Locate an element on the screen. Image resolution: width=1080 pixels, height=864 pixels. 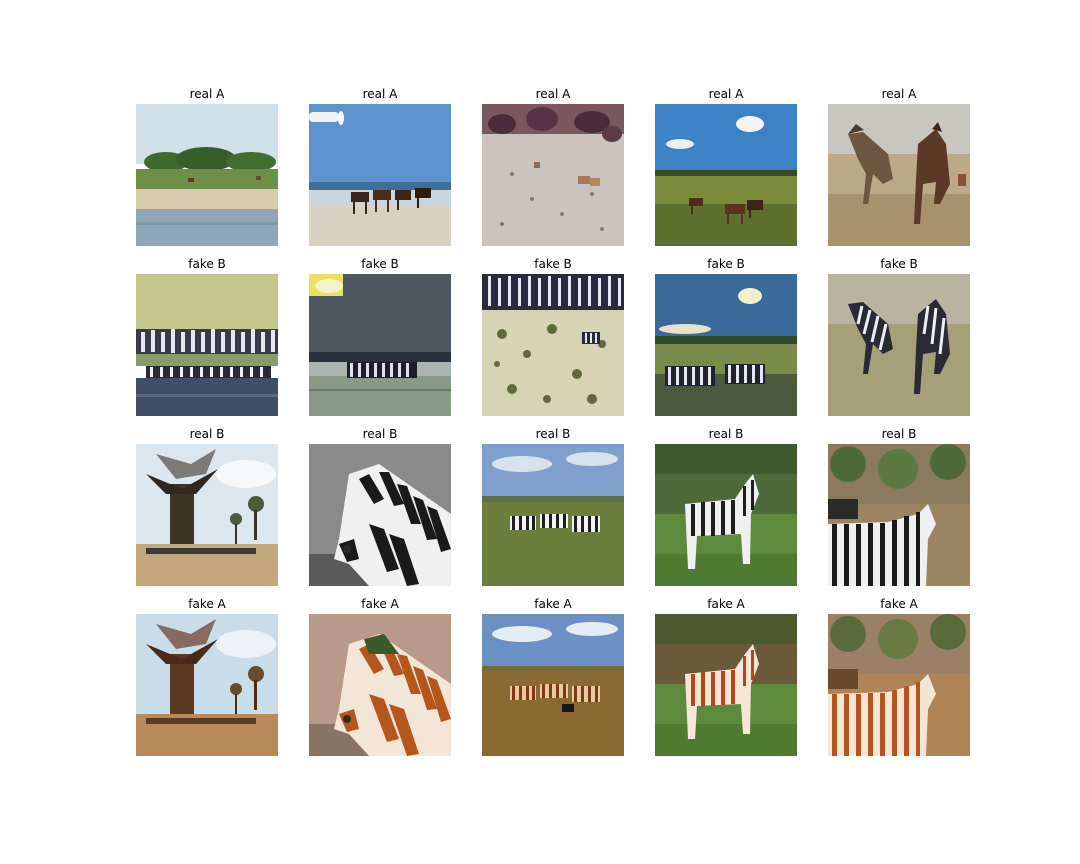
panel-fake-b-4: fake B is located at coordinates (726, 336).